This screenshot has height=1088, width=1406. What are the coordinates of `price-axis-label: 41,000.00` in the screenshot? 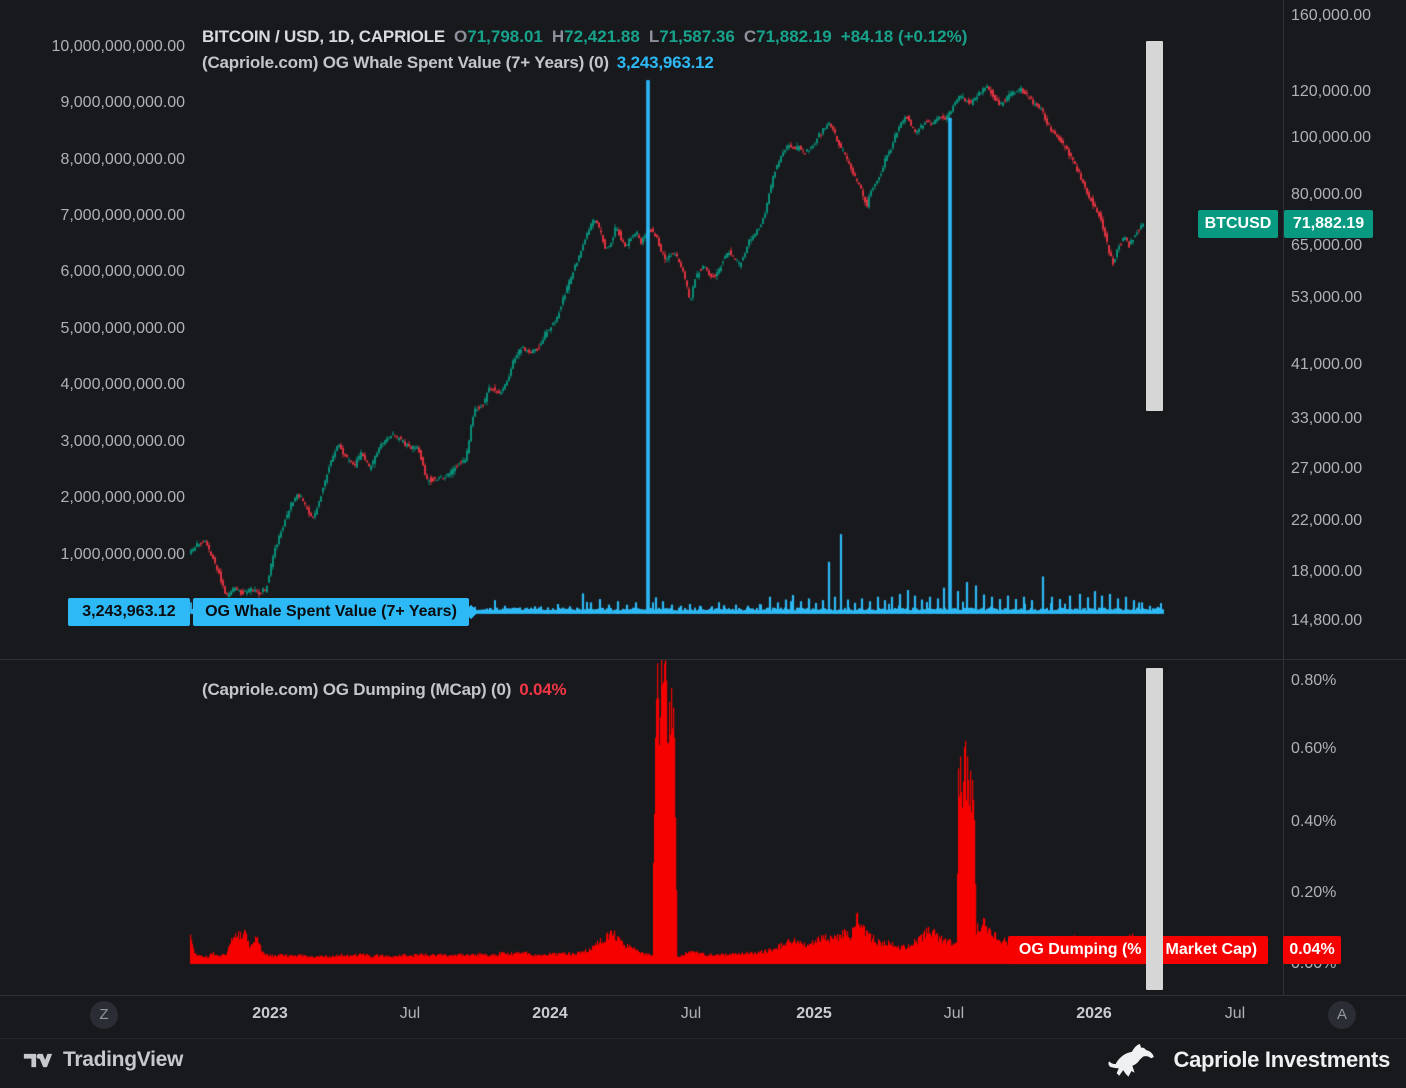 It's located at (1327, 364).